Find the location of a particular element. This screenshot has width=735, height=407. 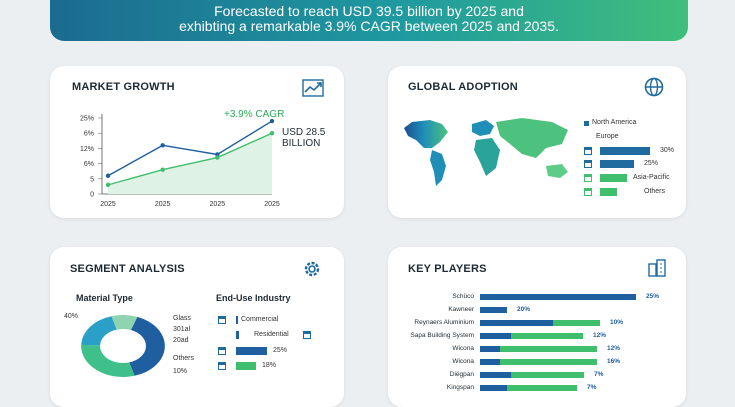

material-donut-chart is located at coordinates (123, 346).